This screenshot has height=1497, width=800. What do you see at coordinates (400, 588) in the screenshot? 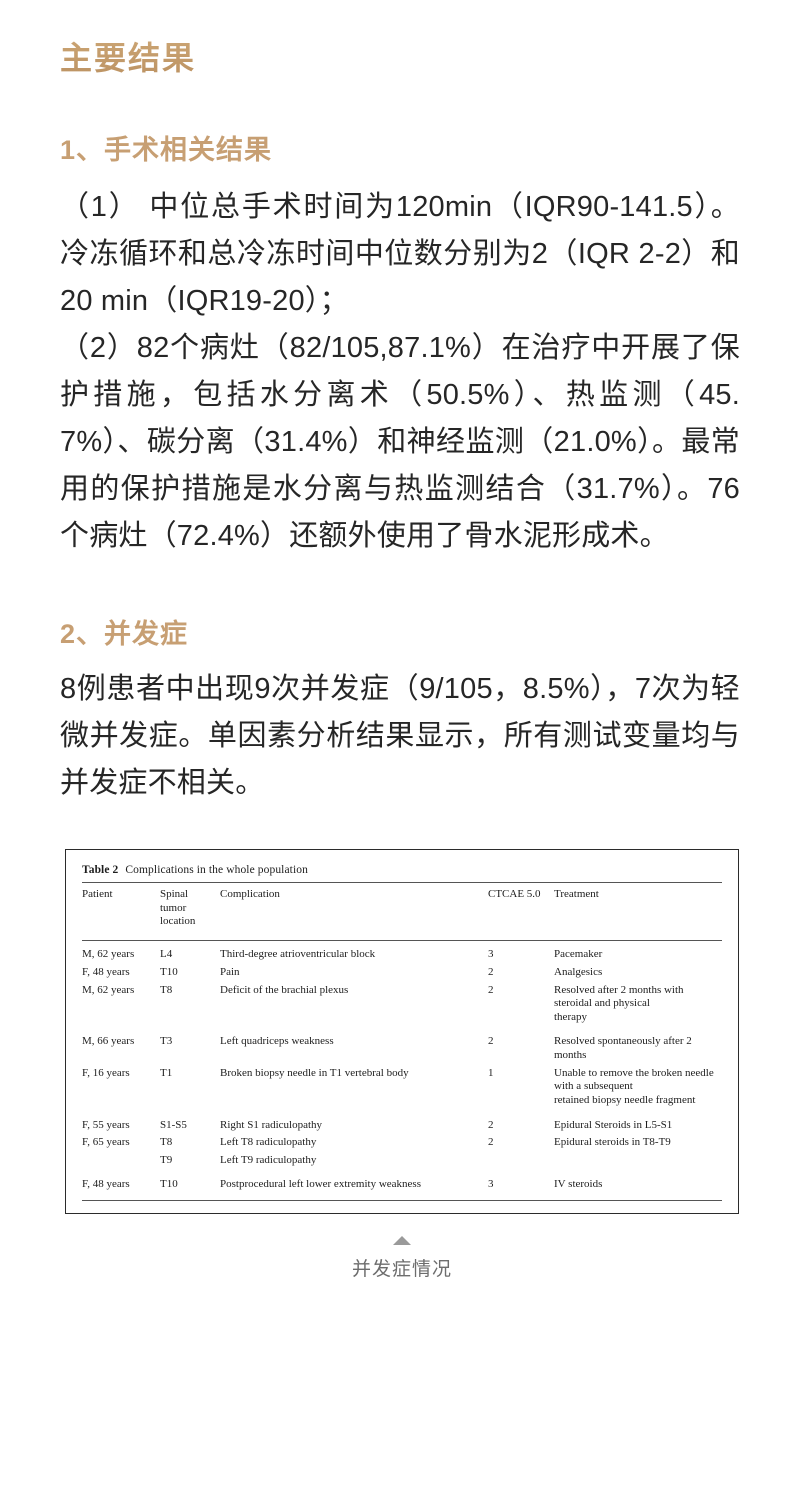
I see `section-spacer` at bounding box center [400, 588].